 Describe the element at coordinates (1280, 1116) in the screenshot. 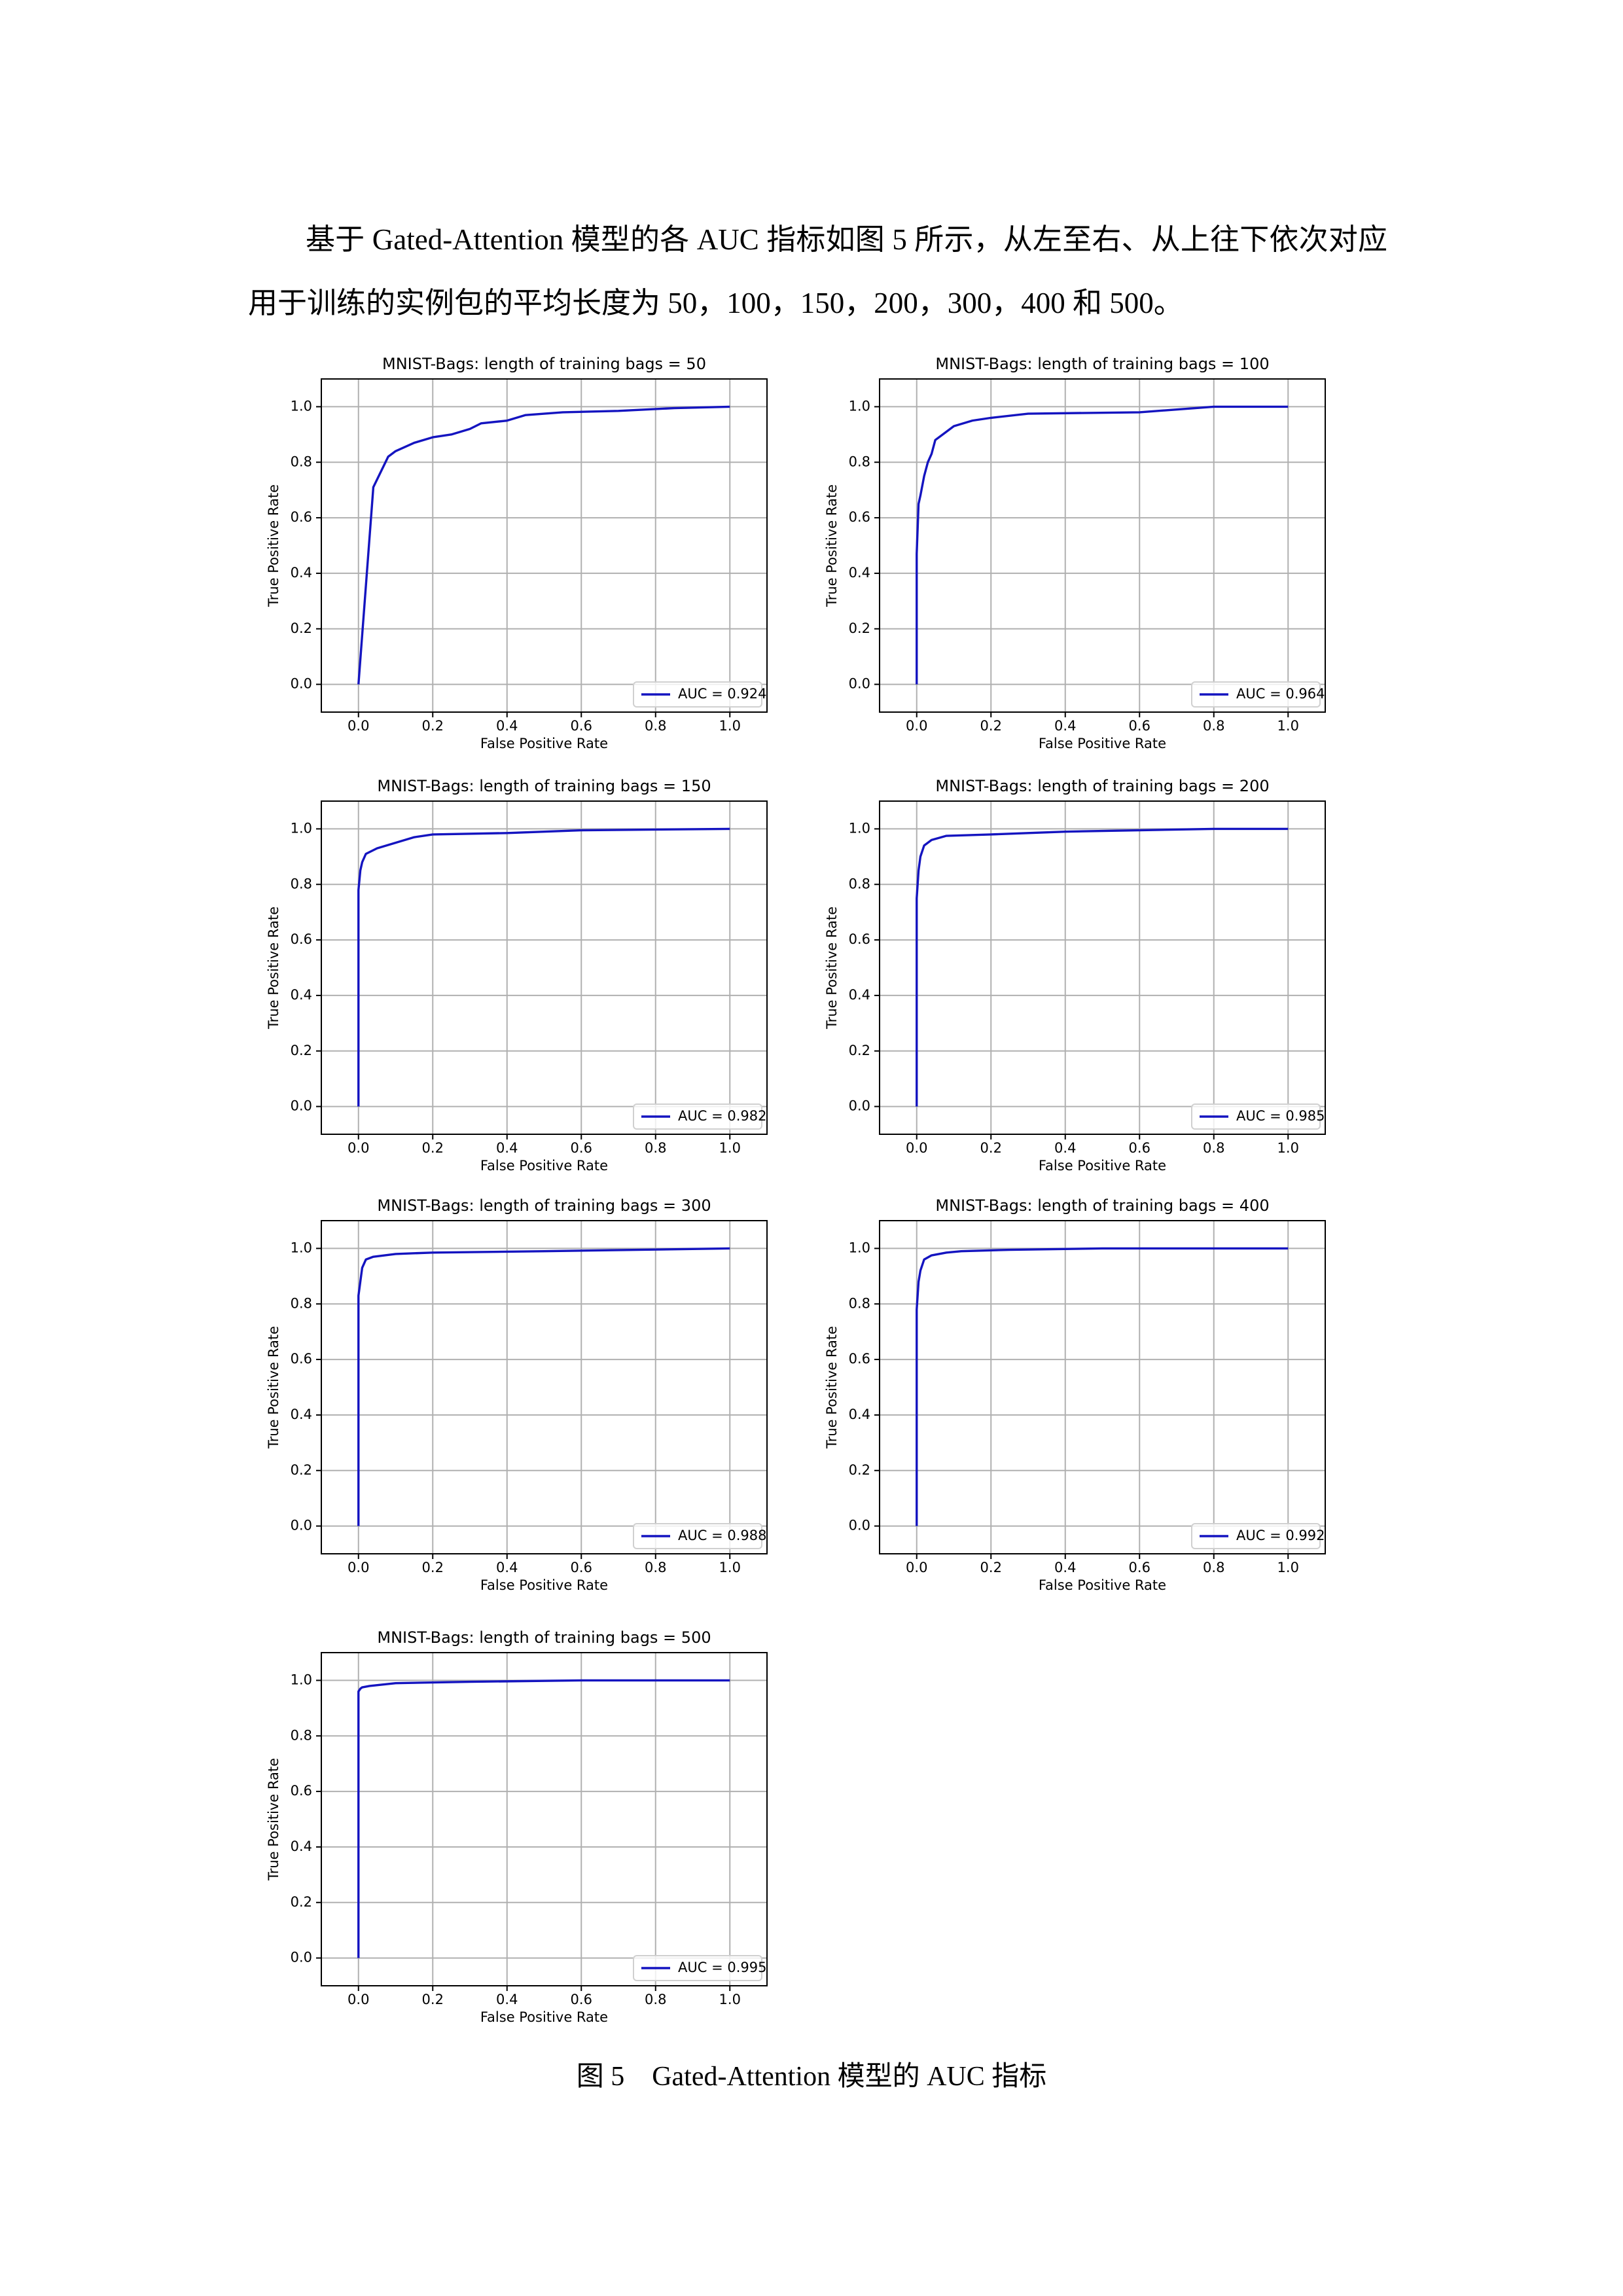

I see `legend-label: AUC = 0.985` at that location.